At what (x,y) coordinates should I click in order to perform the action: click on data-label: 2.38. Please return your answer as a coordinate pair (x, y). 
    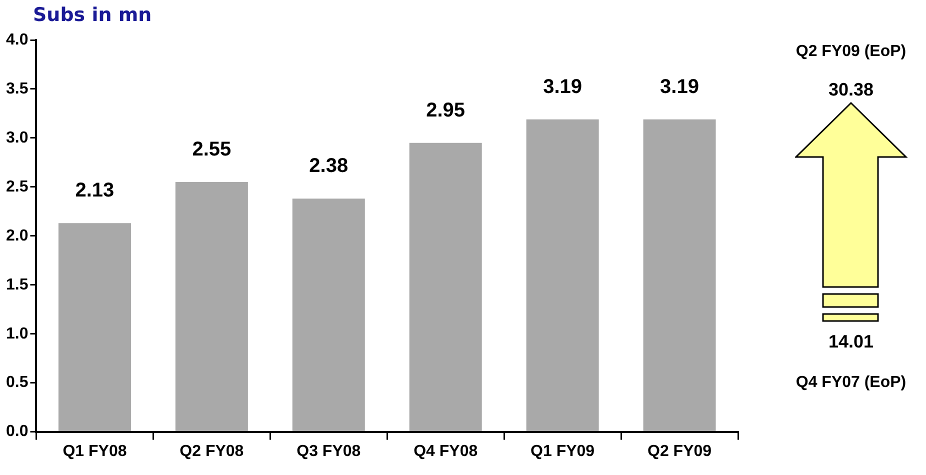
    Looking at the image, I should click on (328, 166).